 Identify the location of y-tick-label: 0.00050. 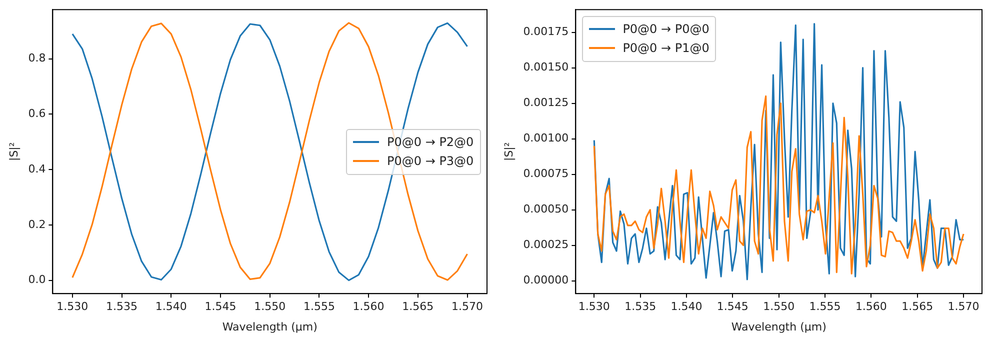
(546, 209).